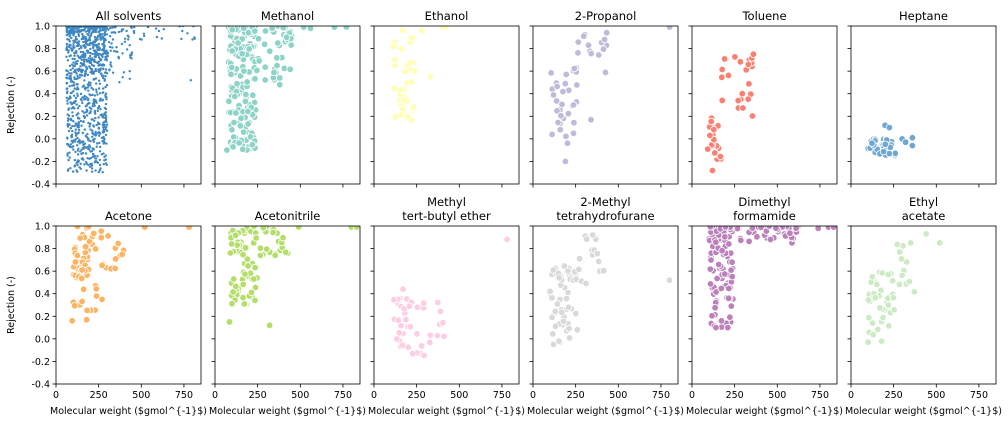 Image resolution: width=1008 pixels, height=432 pixels. What do you see at coordinates (606, 16) in the screenshot?
I see `subplot-title: 2-Propanol` at bounding box center [606, 16].